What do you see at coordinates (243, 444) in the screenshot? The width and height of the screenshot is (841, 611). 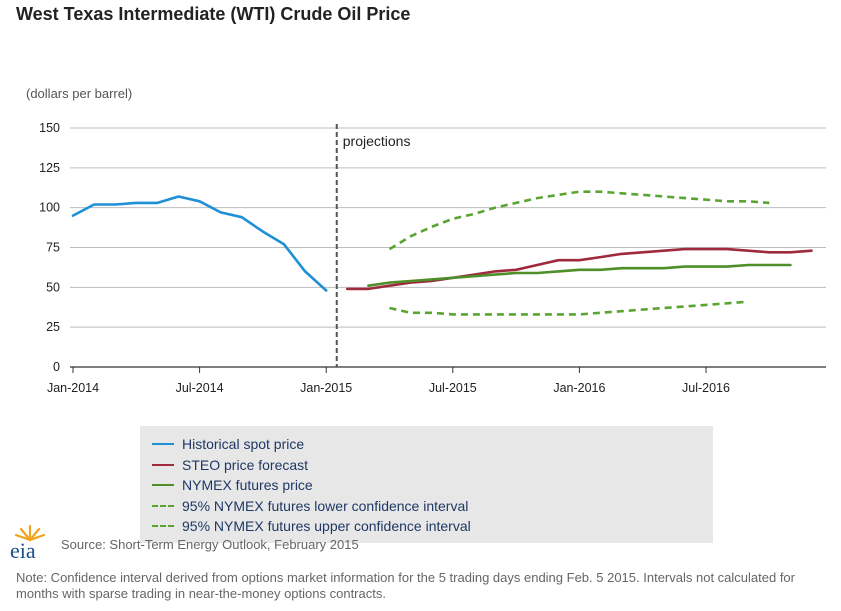 I see `legend-label: Historical spot price` at bounding box center [243, 444].